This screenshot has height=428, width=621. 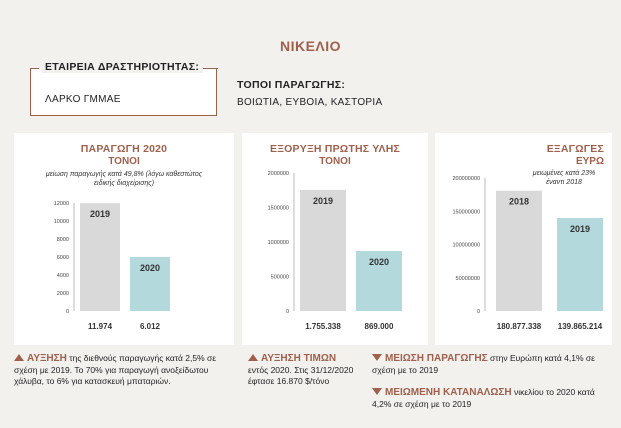 What do you see at coordinates (124, 88) in the screenshot?
I see `company-box: ΕΤΑΙΡΕΙΑ ΔΡΑΣΤΗΡΙΟΤΗΤΑΣ: ΛΑΡΚΟ ΓΜΜΑΕ` at bounding box center [124, 88].